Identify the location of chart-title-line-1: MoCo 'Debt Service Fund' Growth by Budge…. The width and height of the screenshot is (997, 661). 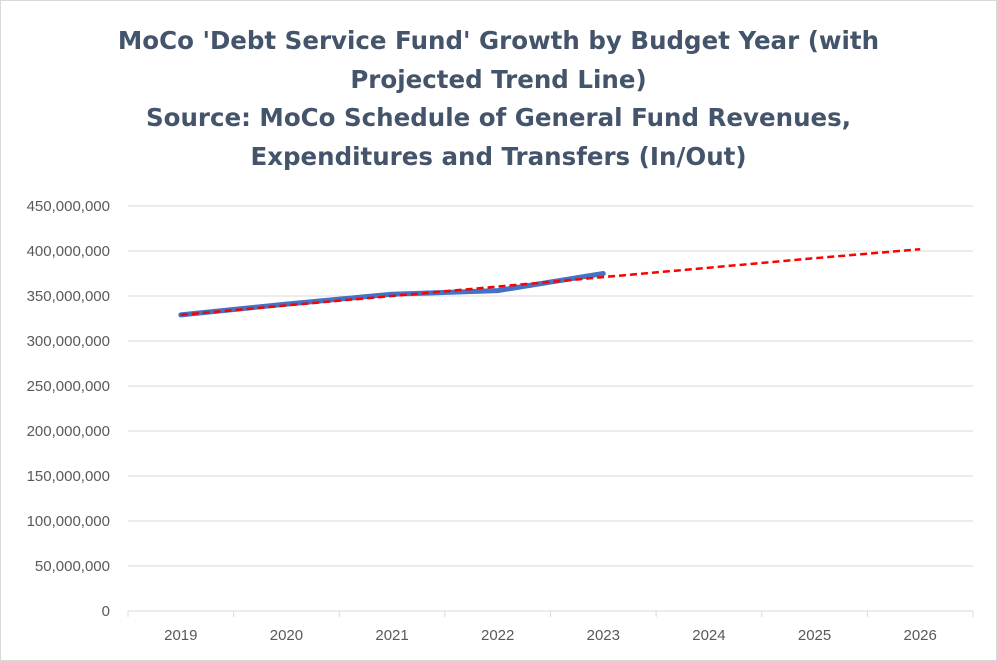
(498, 40).